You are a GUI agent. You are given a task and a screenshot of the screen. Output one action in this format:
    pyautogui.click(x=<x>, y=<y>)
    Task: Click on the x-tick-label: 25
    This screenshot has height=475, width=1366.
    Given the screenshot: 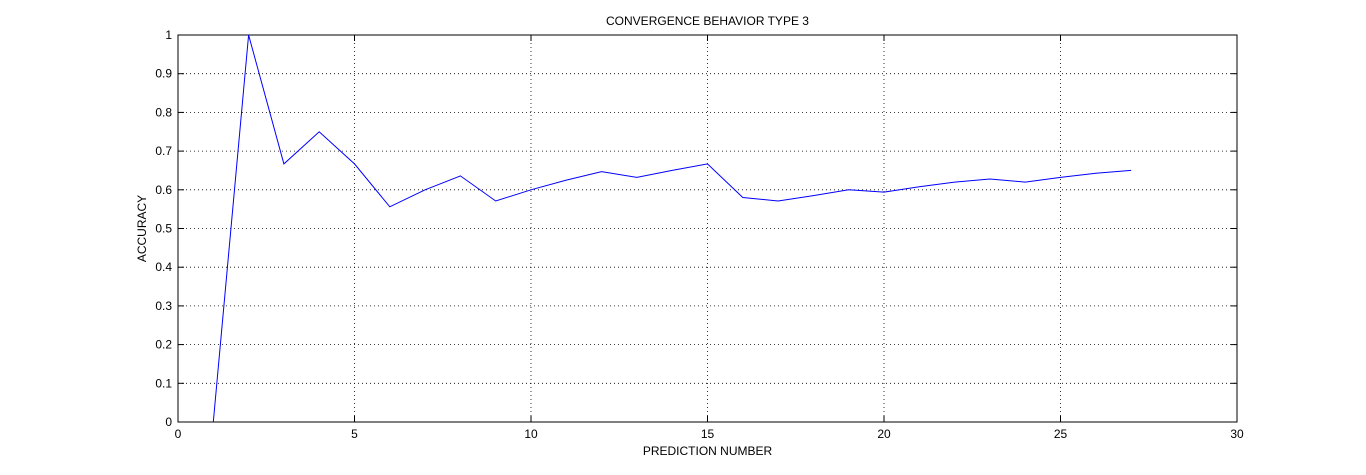 What is the action you would take?
    pyautogui.click(x=1061, y=434)
    